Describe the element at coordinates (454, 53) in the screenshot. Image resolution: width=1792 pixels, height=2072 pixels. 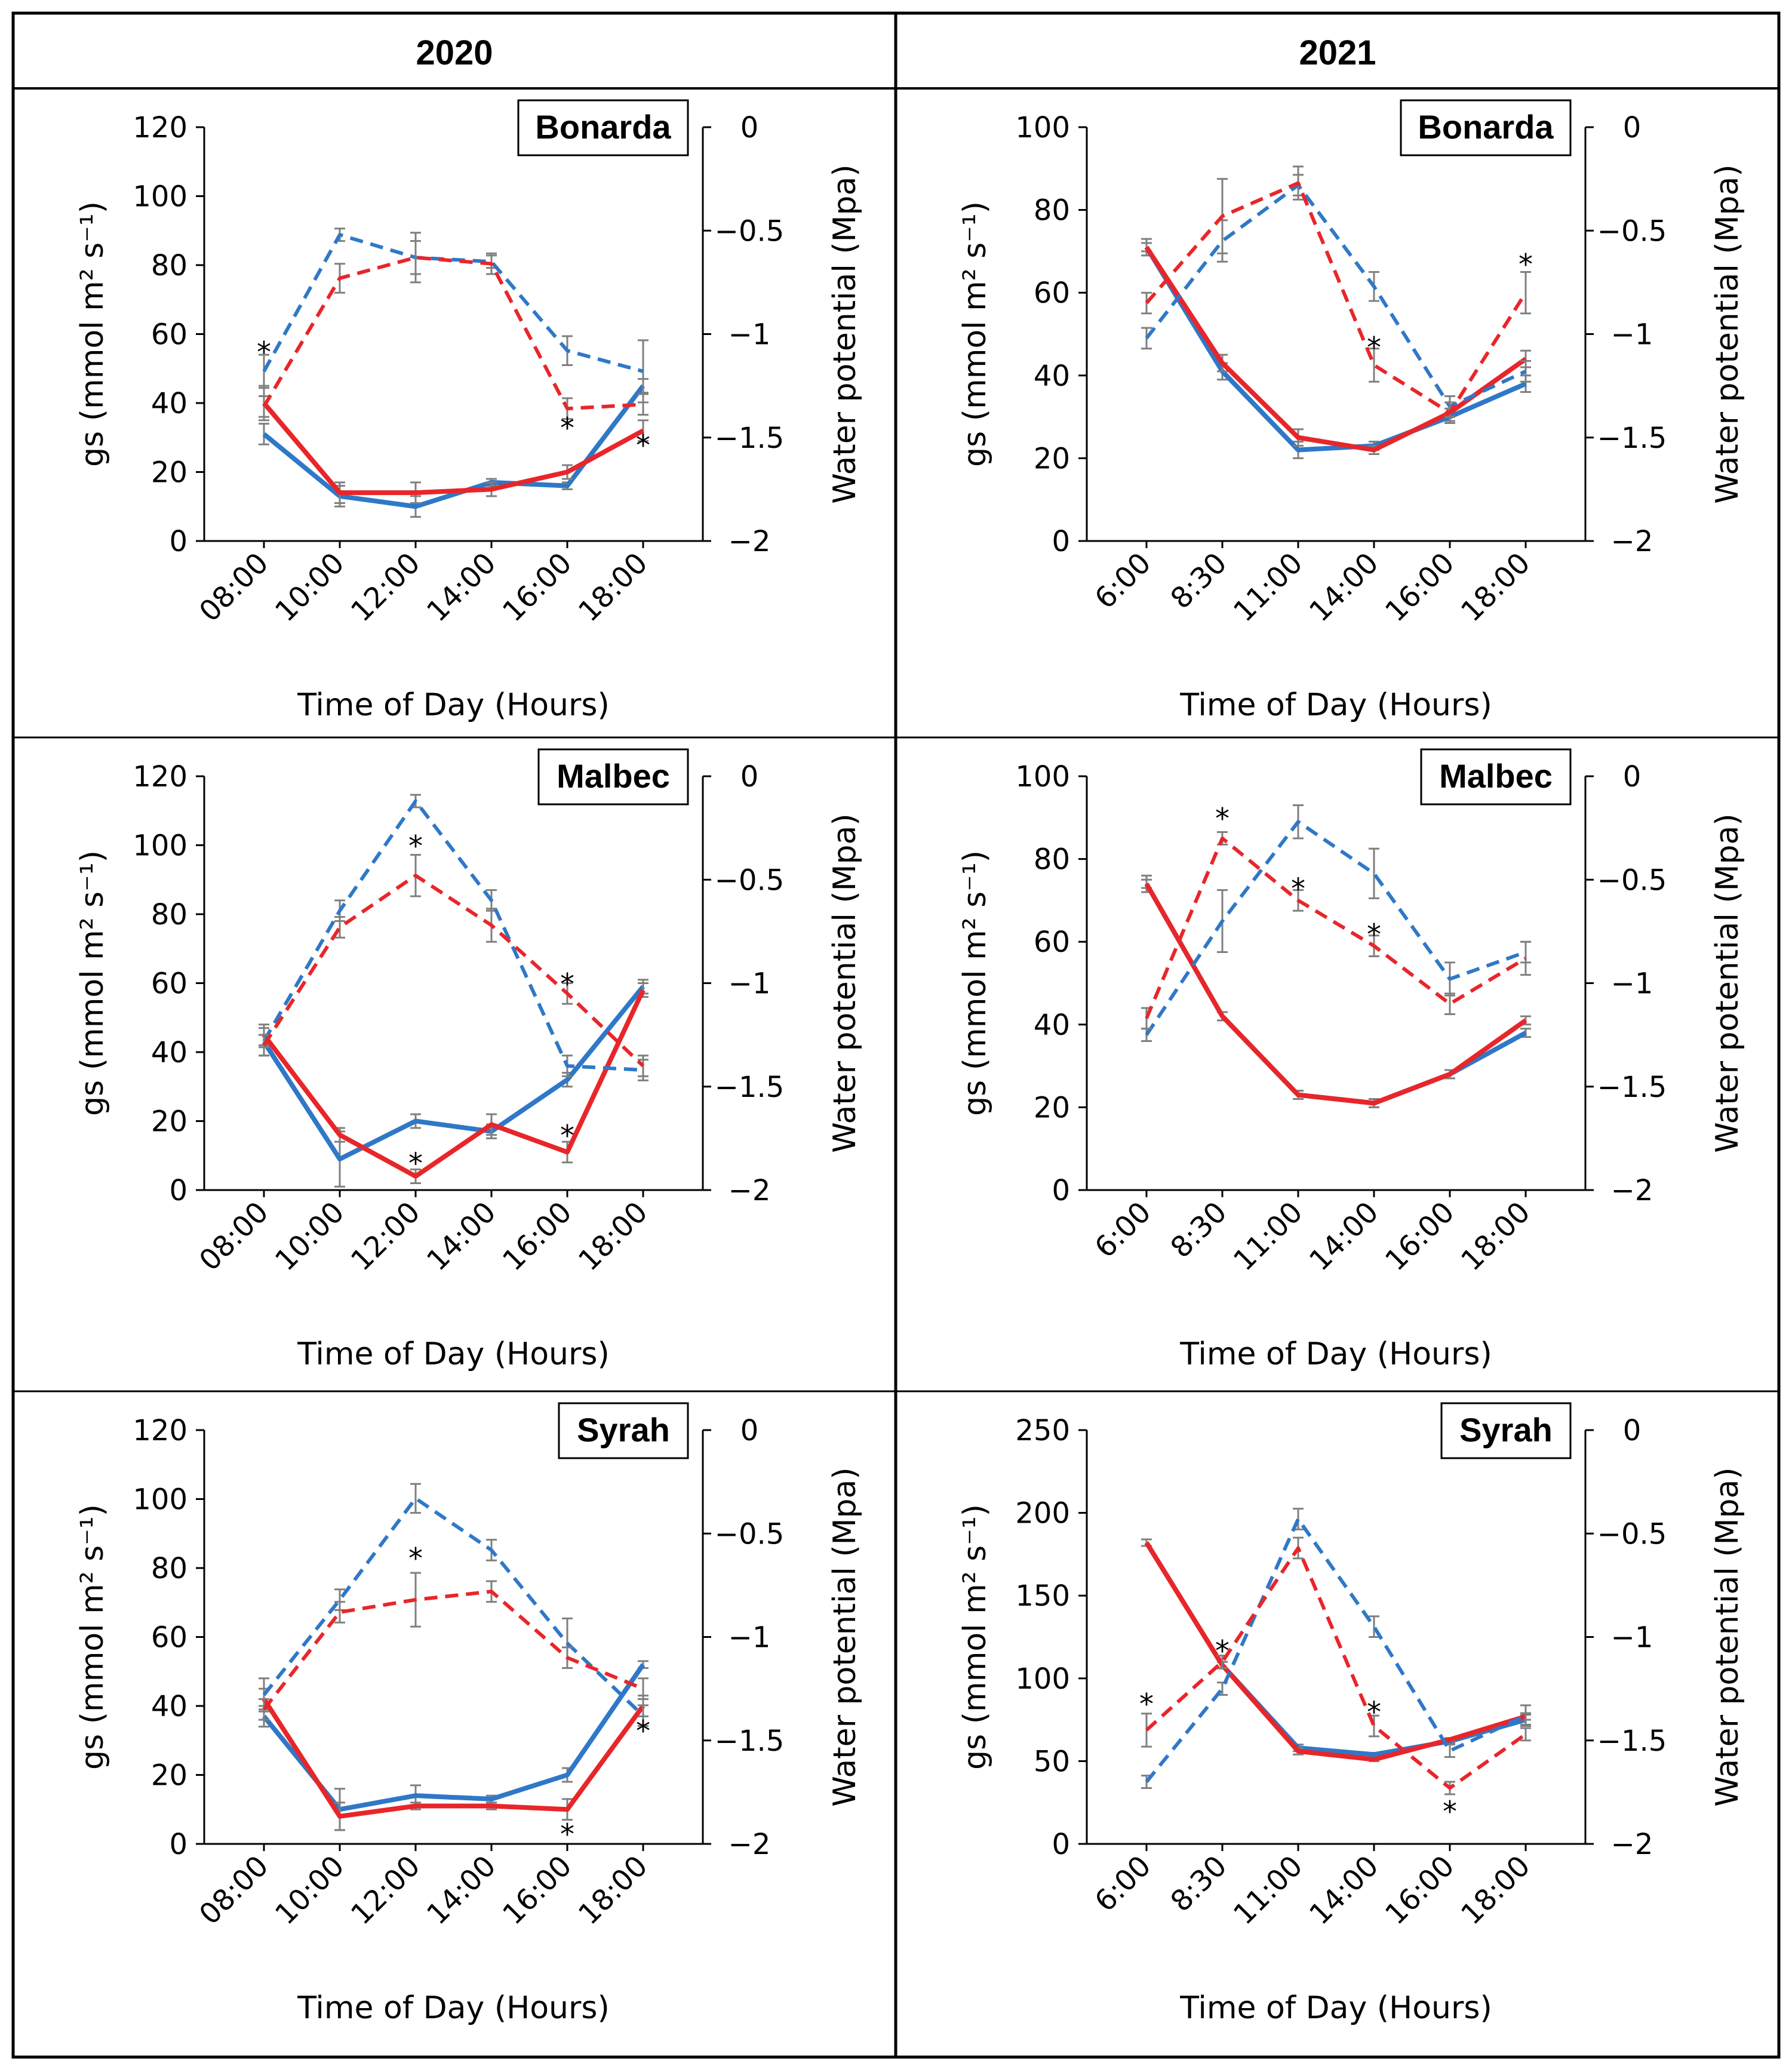
I see `year-2020-header: 2020` at that location.